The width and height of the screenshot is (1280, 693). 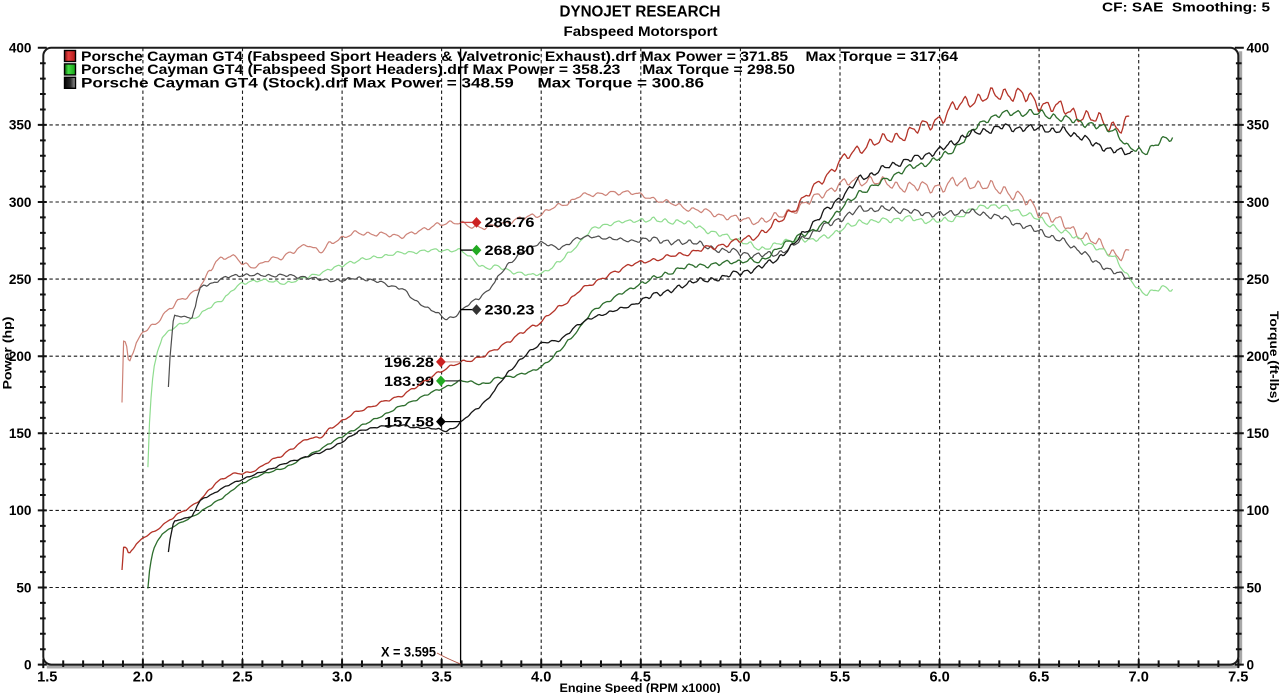 What do you see at coordinates (1273, 357) in the screenshot?
I see `svg-text: Torque (ft-lbs)` at bounding box center [1273, 357].